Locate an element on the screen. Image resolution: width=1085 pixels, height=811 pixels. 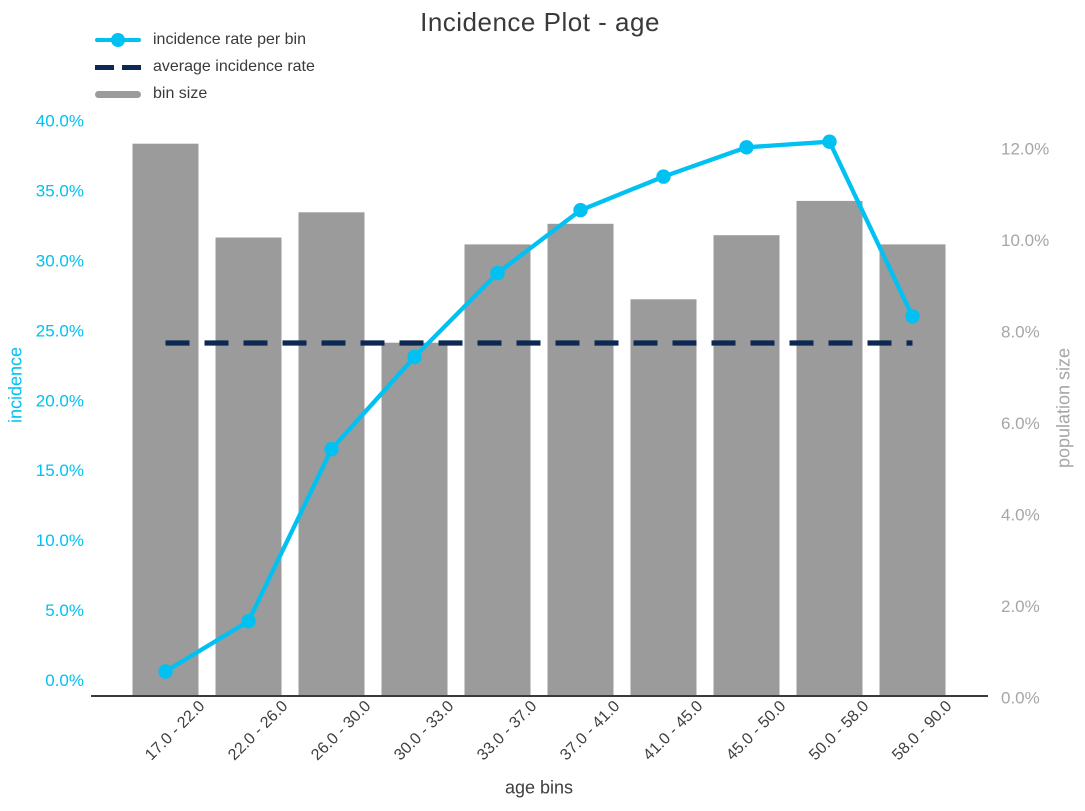
left-axis-tick-label: 10.0% is located at coordinates (60, 540).